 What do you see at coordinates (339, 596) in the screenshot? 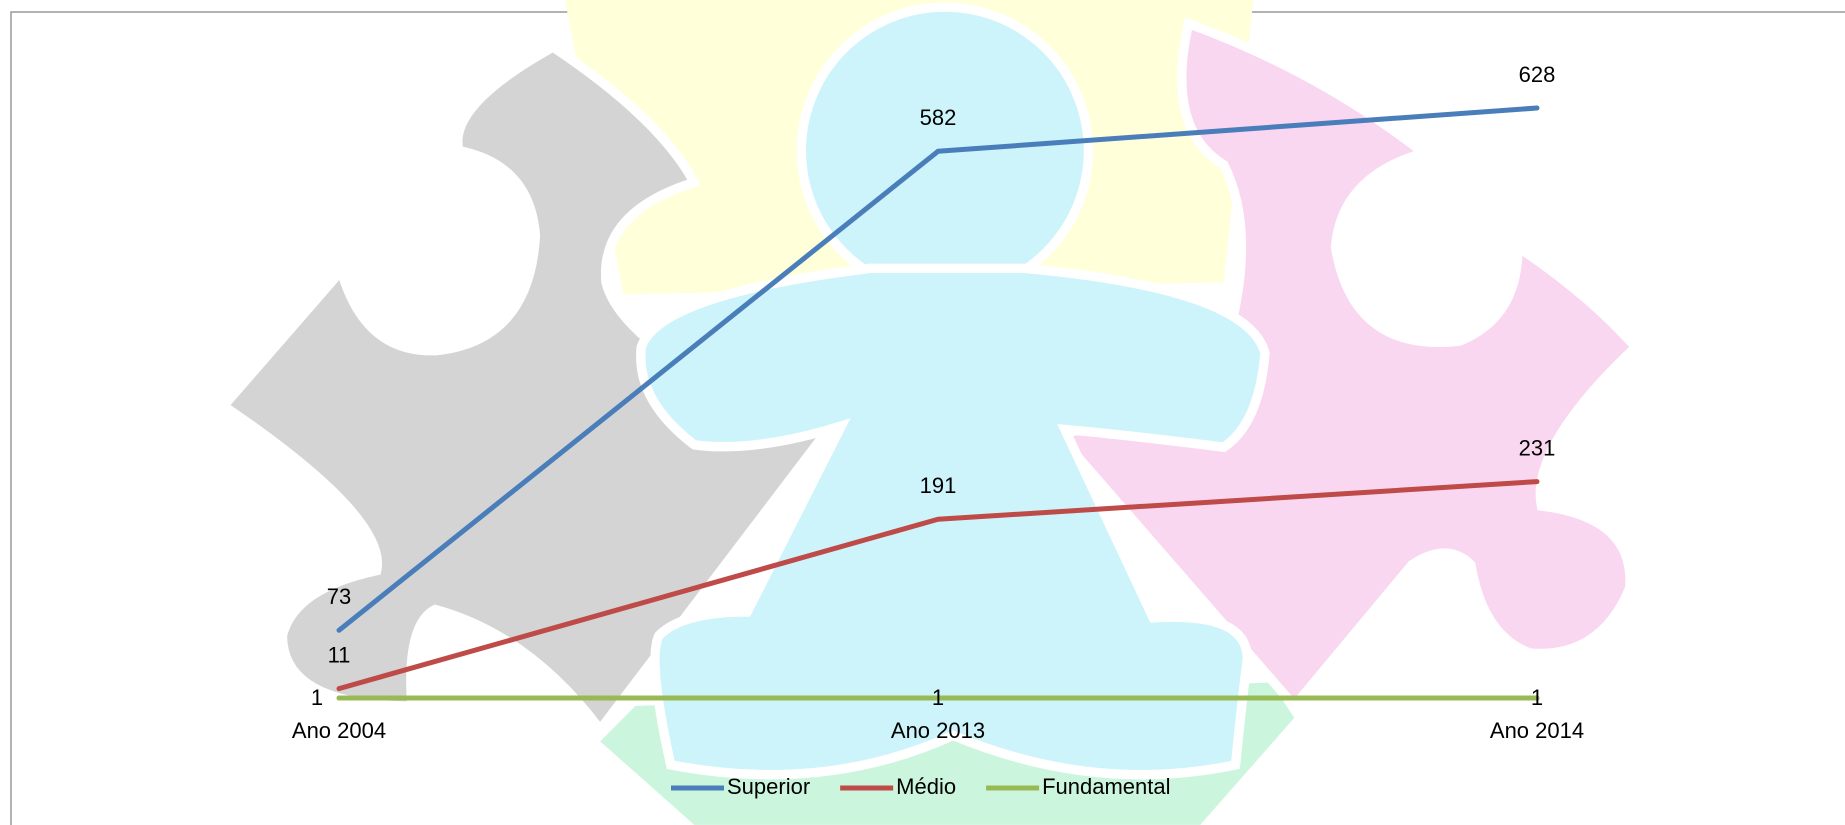
I see `data-label: 73` at bounding box center [339, 596].